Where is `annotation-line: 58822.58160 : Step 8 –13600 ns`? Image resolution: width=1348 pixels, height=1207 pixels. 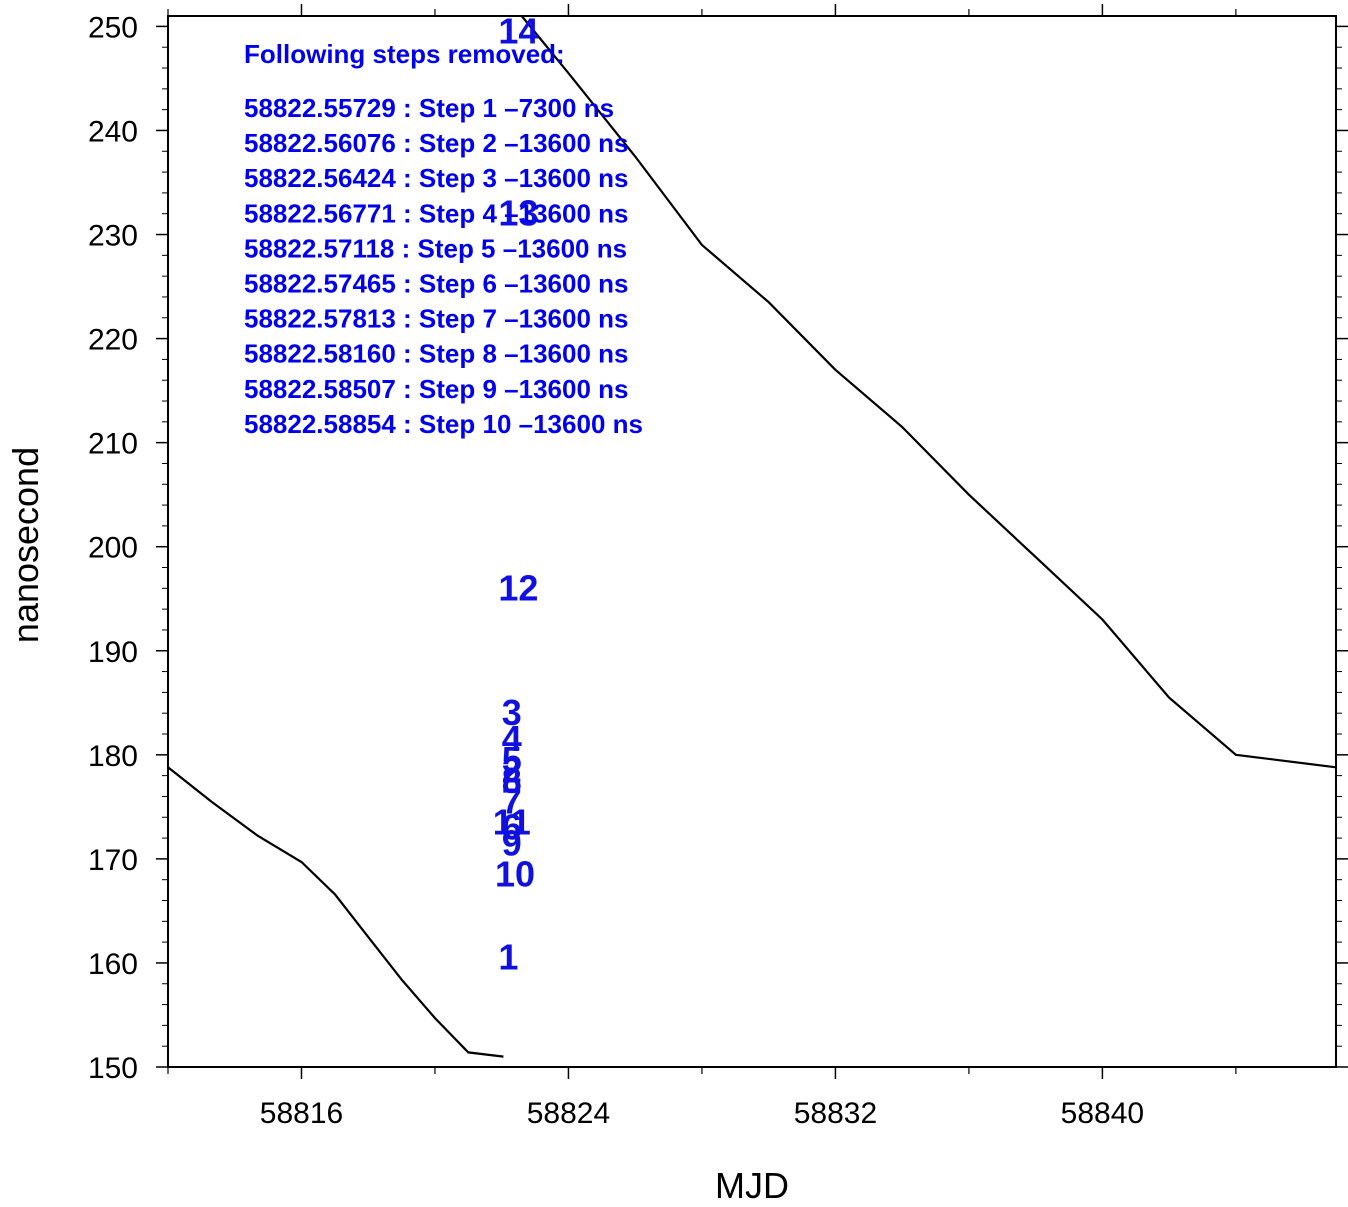
annotation-line: 58822.58160 : Step 8 –13600 ns is located at coordinates (436, 354).